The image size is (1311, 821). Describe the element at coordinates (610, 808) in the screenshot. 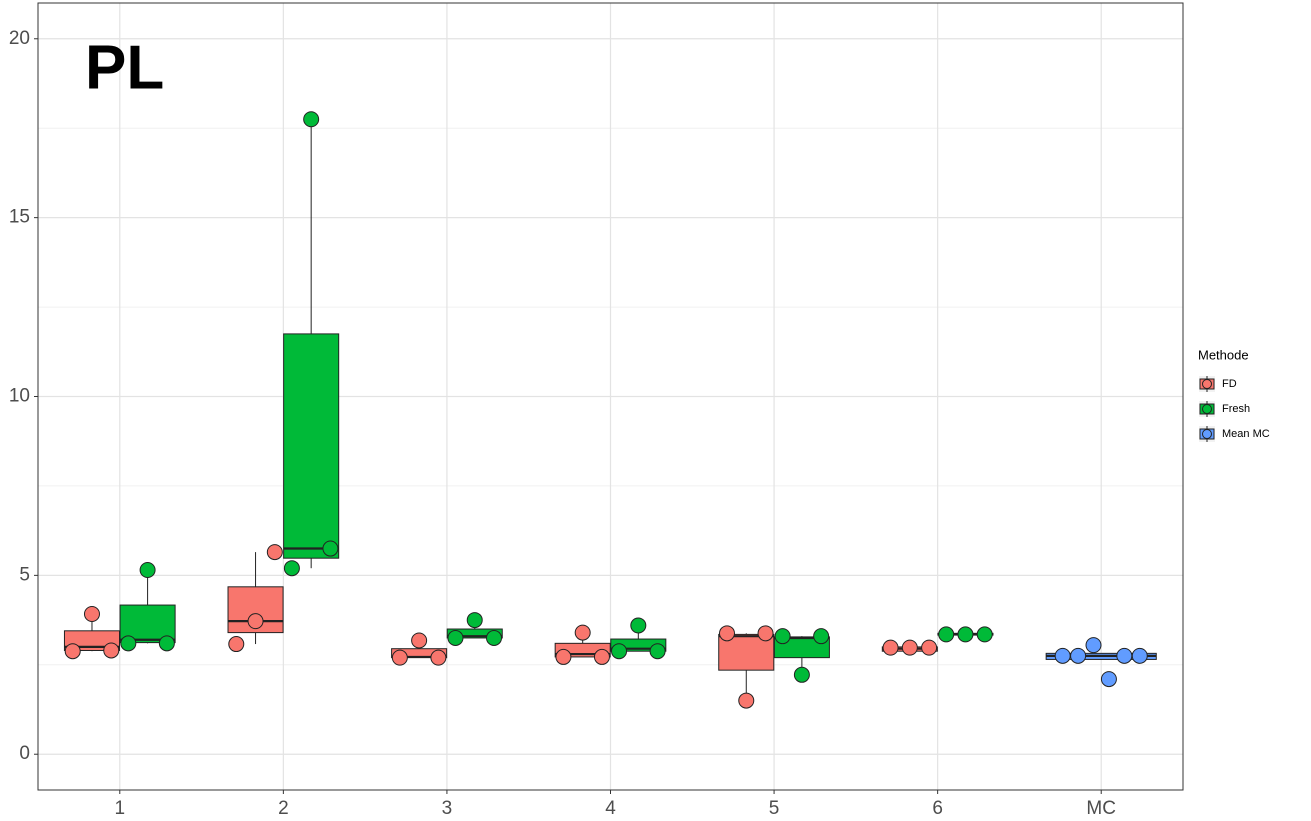

I see `x-tick-label: 4` at that location.